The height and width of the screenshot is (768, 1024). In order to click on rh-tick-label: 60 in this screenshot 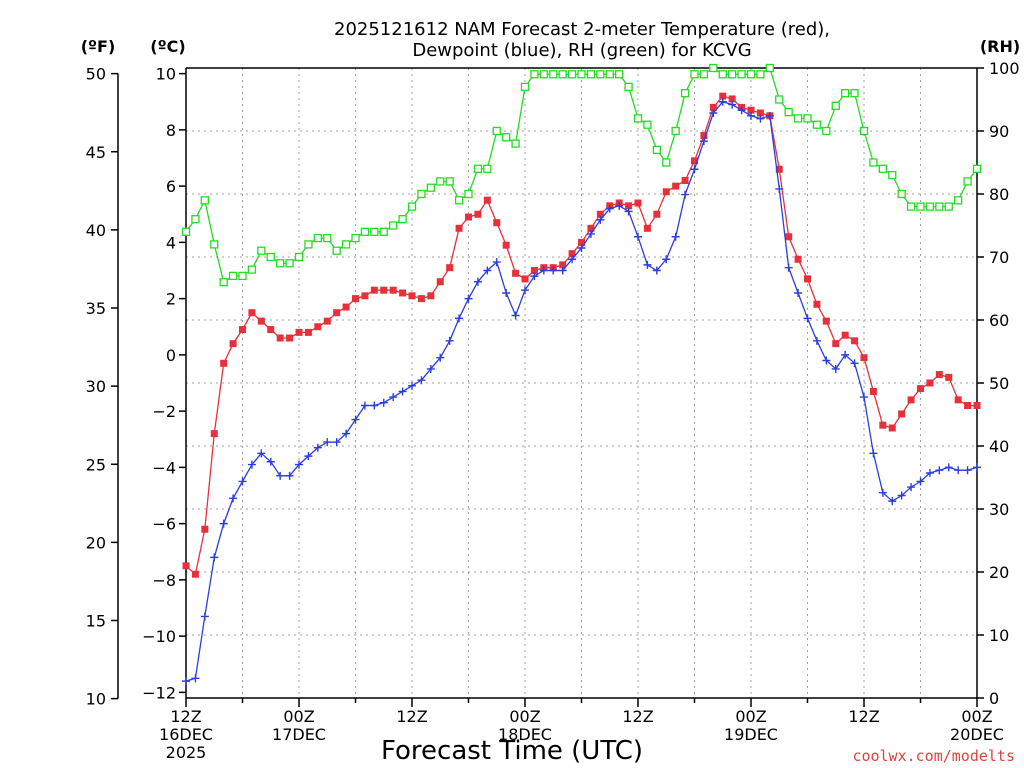, I will do `click(999, 320)`.